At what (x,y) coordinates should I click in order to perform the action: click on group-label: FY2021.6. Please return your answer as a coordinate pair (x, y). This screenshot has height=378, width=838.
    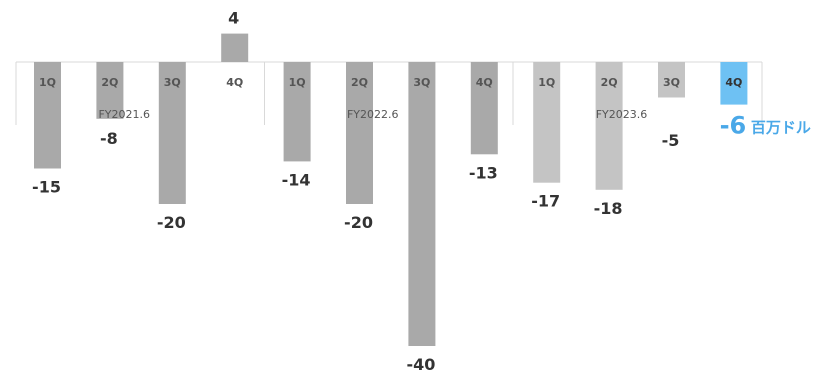
    Looking at the image, I should click on (124, 114).